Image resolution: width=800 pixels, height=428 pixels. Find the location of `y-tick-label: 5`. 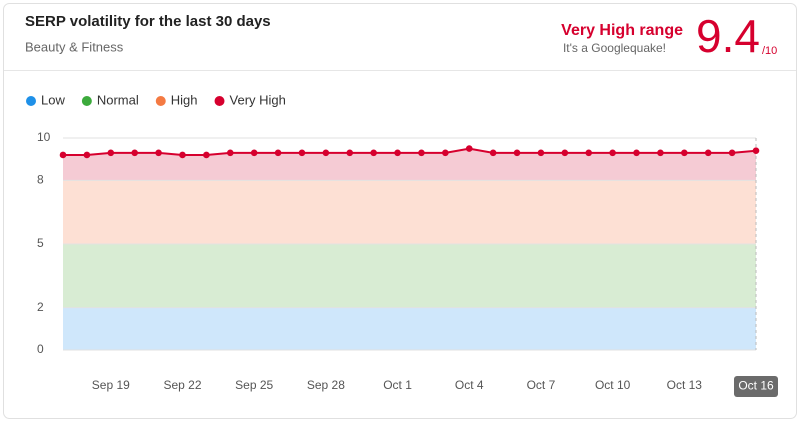

y-tick-label: 5 is located at coordinates (40, 243).